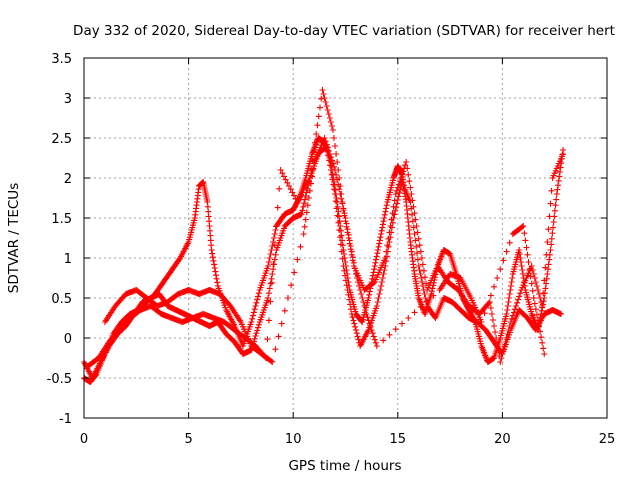  Describe the element at coordinates (68, 179) in the screenshot. I see `y-tick-label: 2` at that location.